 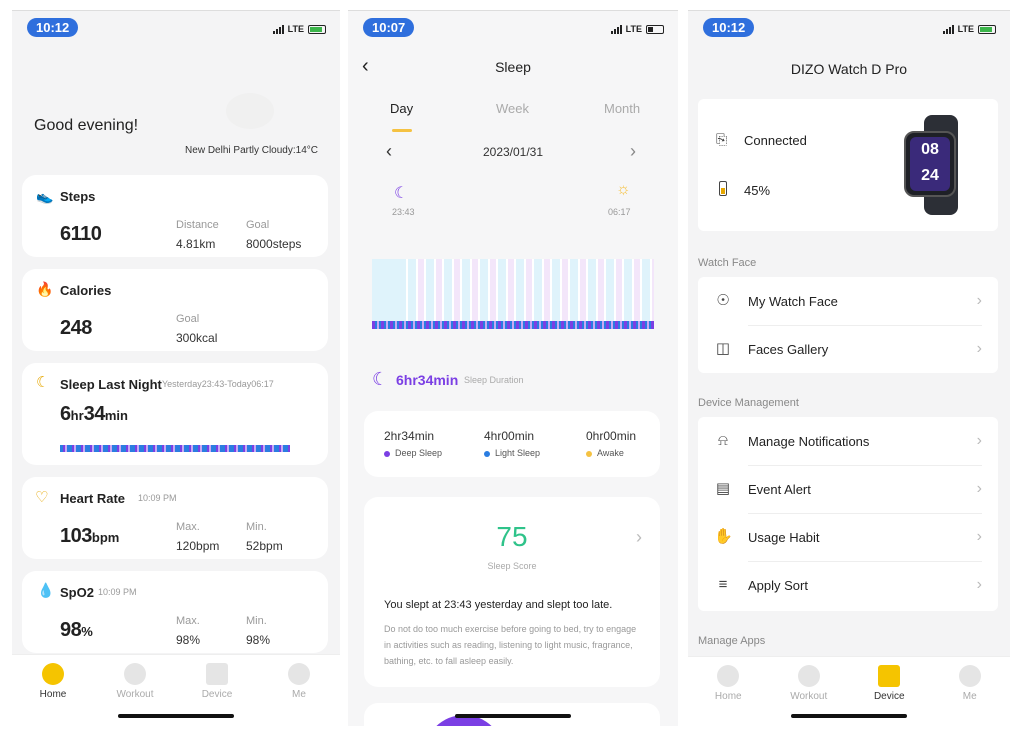 What do you see at coordinates (723, 488) in the screenshot?
I see `list-icon: ▤` at bounding box center [723, 488].